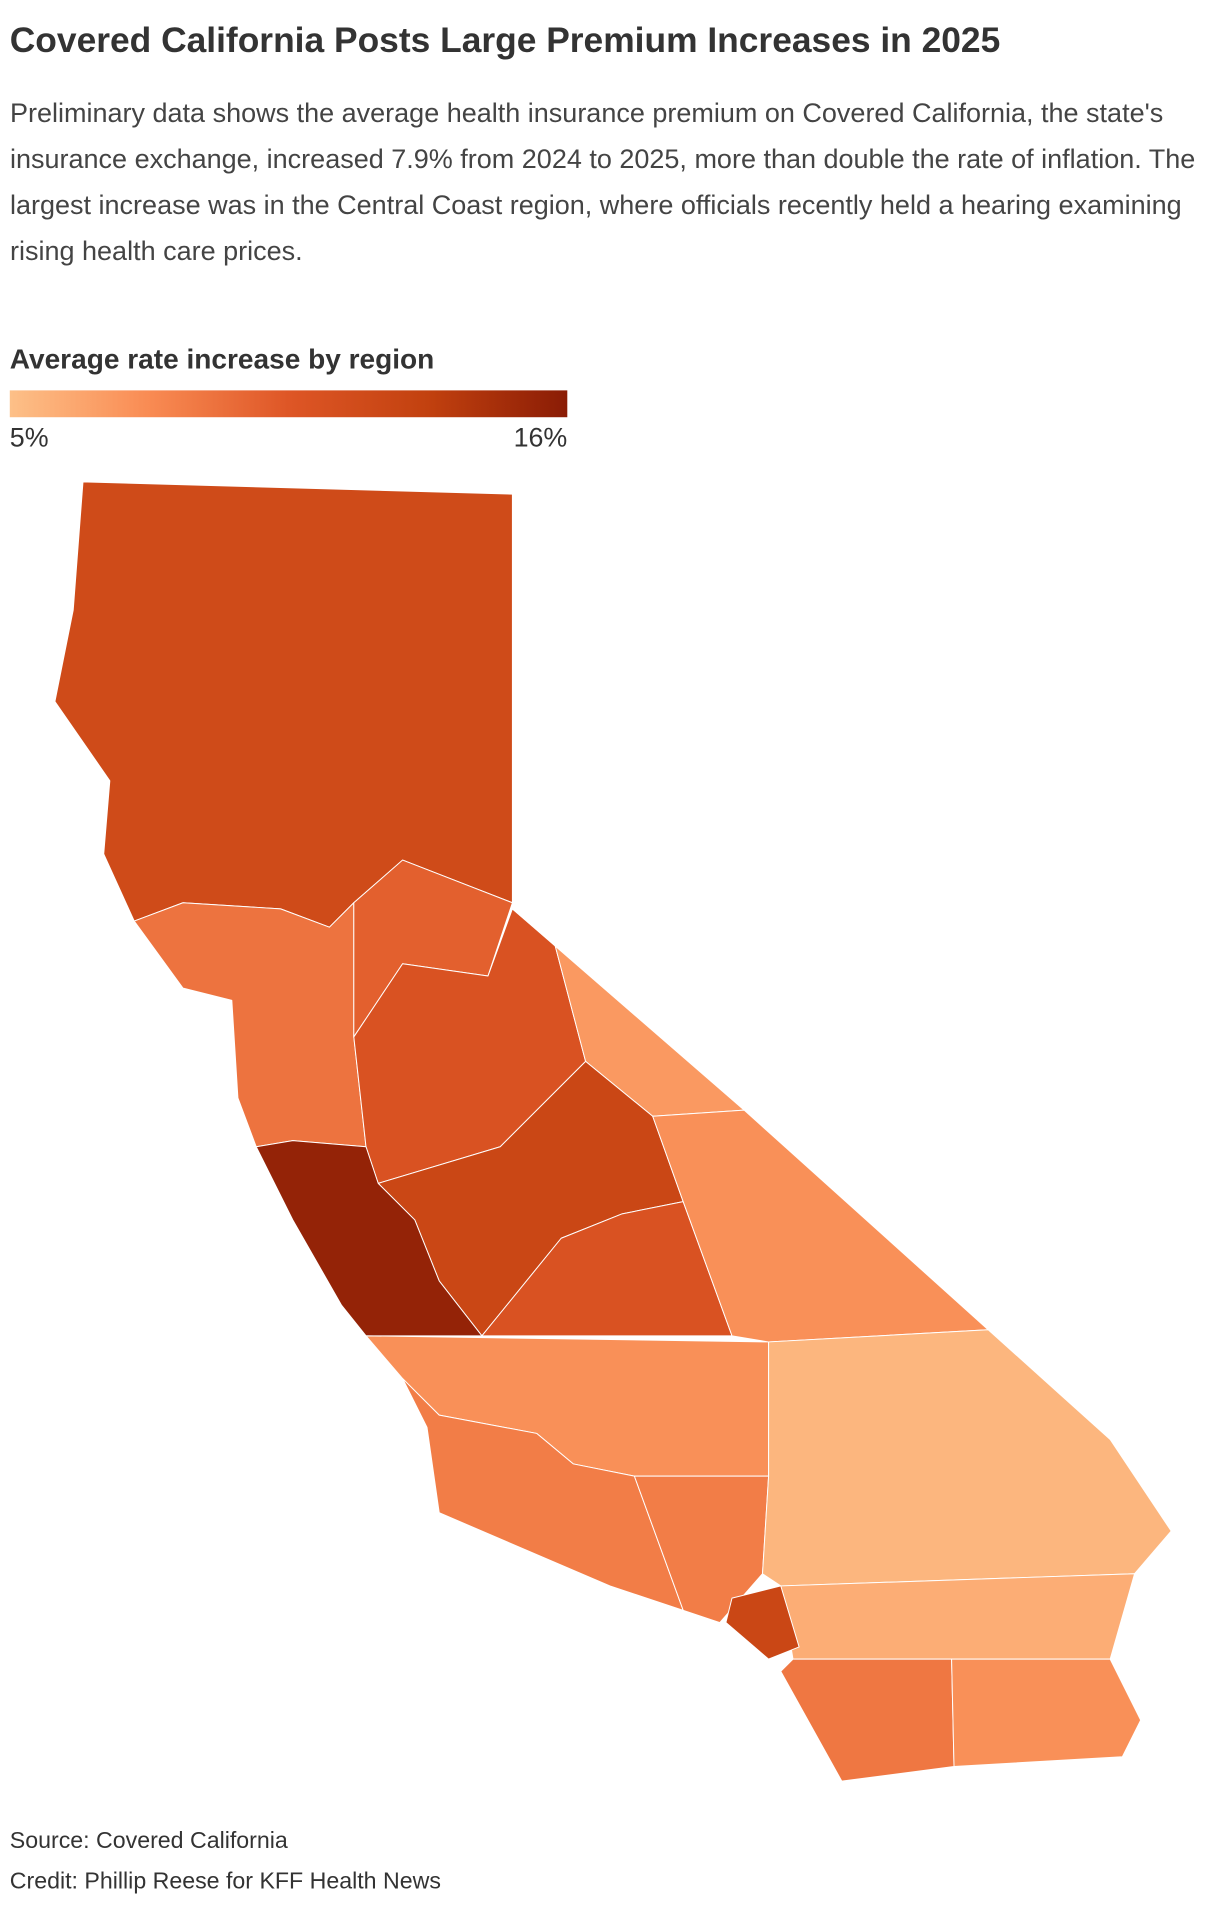 This screenshot has height=1908, width=1220. I want to click on legend-bar, so click(288, 404).